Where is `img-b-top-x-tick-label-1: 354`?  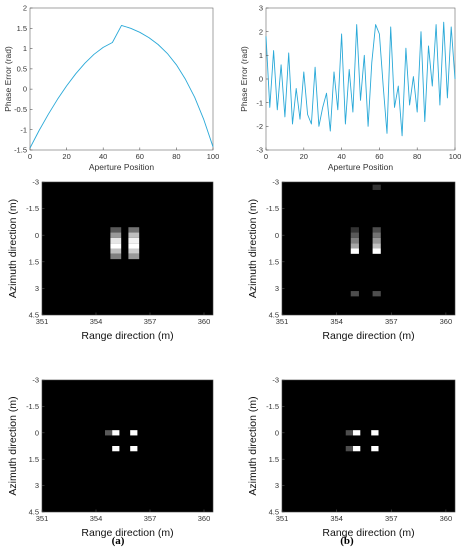 img-b-top-x-tick-label-1: 354 is located at coordinates (336, 321).